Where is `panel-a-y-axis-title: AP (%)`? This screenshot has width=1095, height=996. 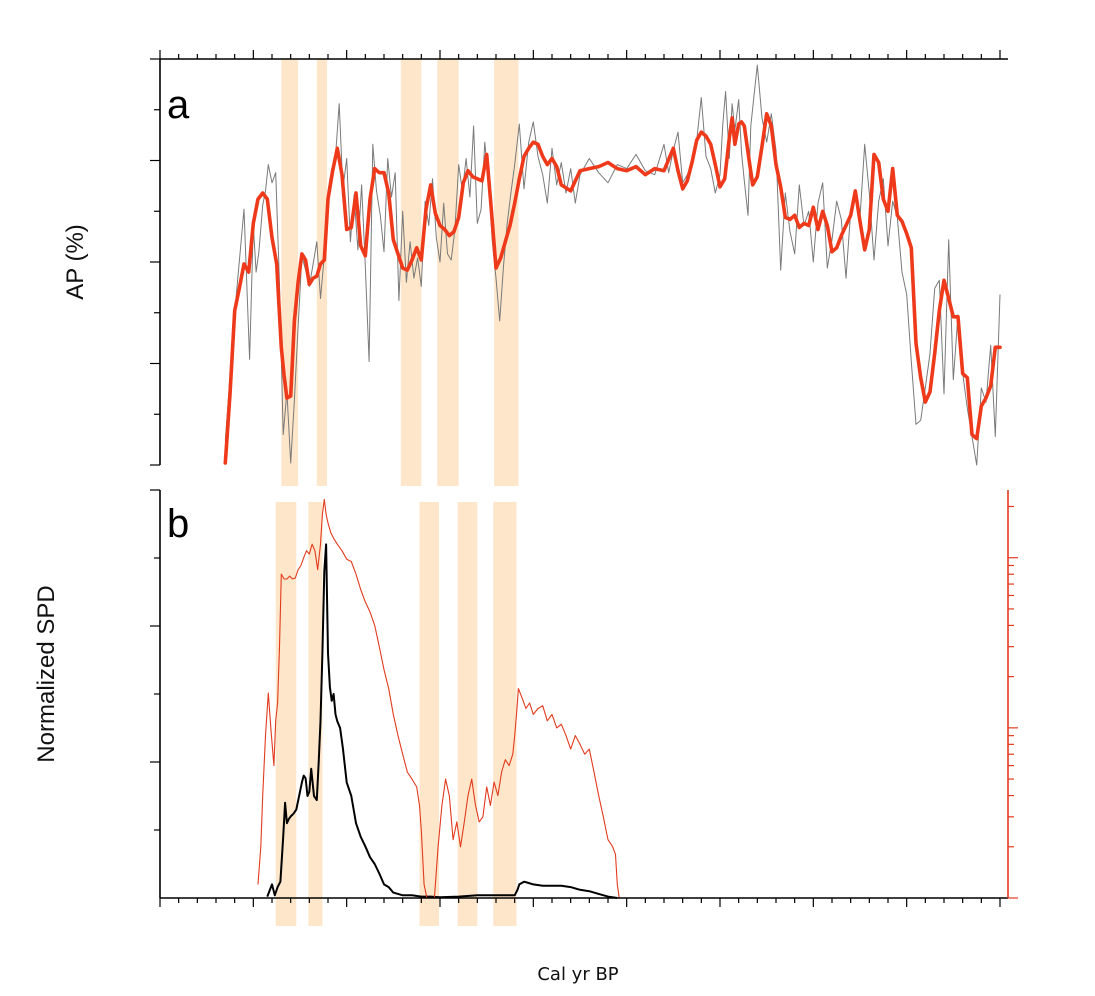
panel-a-y-axis-title: AP (%) is located at coordinates (75, 262).